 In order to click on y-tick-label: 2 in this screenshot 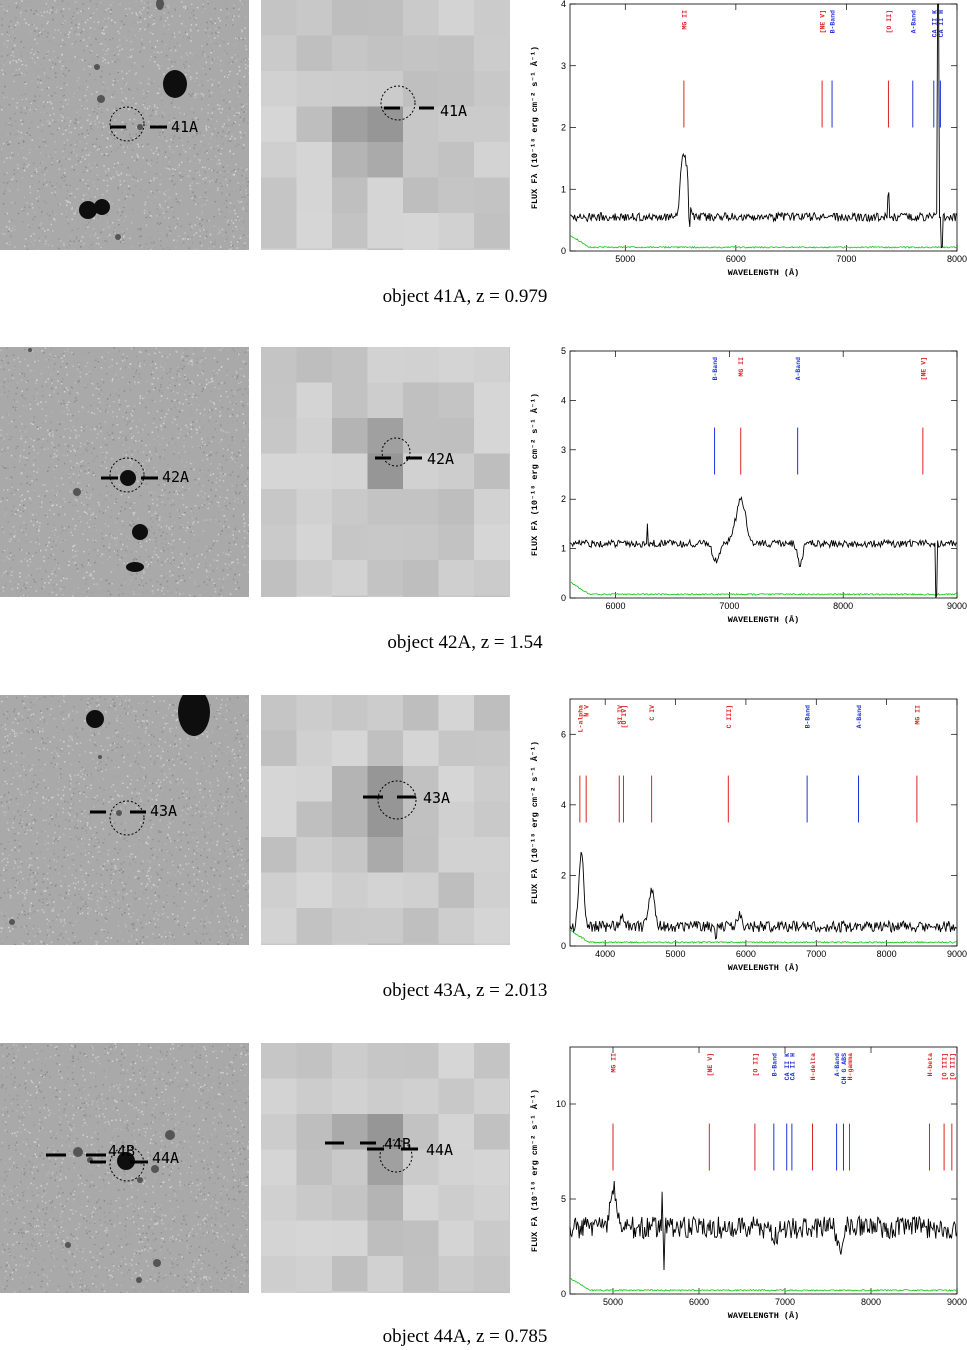, I will do `click(563, 875)`.